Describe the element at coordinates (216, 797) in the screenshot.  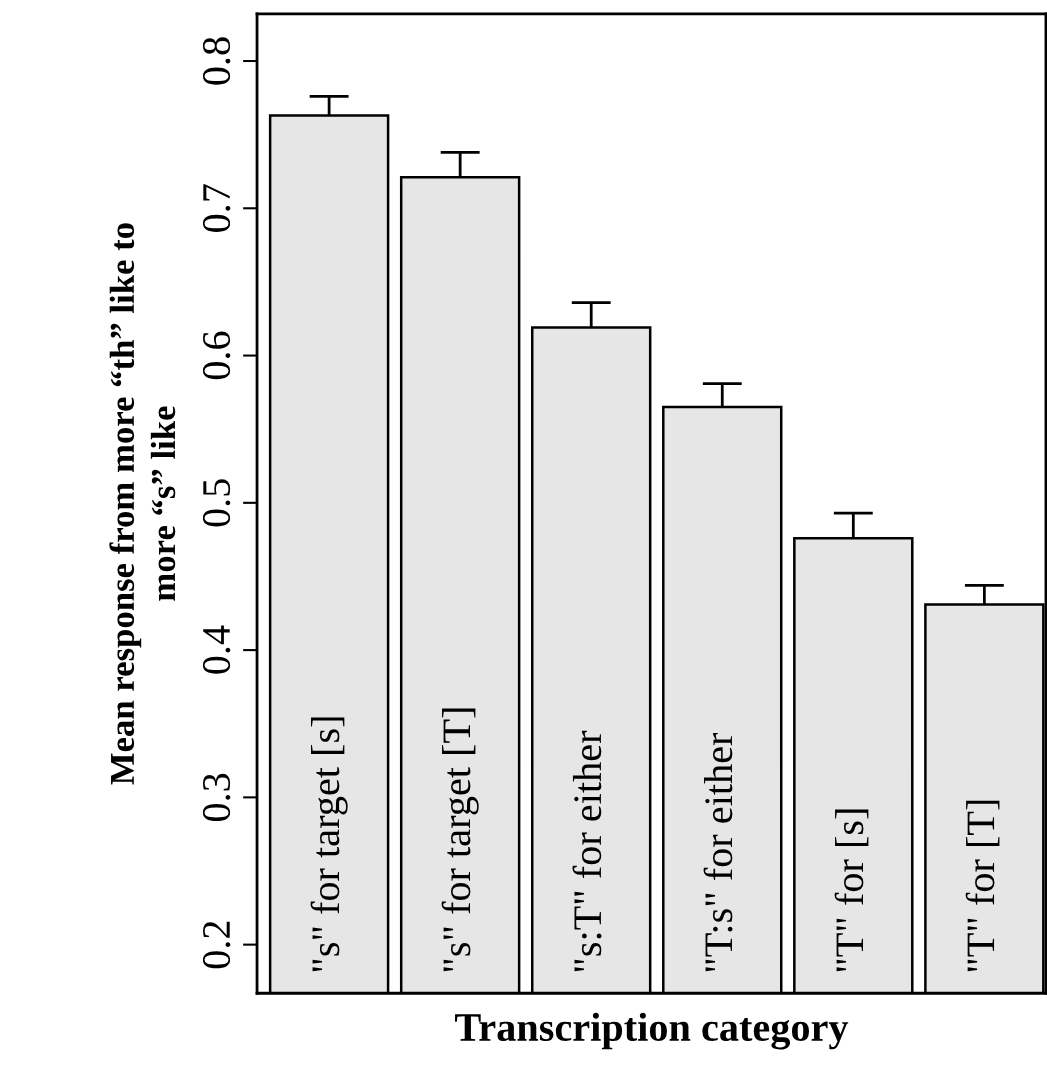
I see `y-tick-label: 0.3` at that location.